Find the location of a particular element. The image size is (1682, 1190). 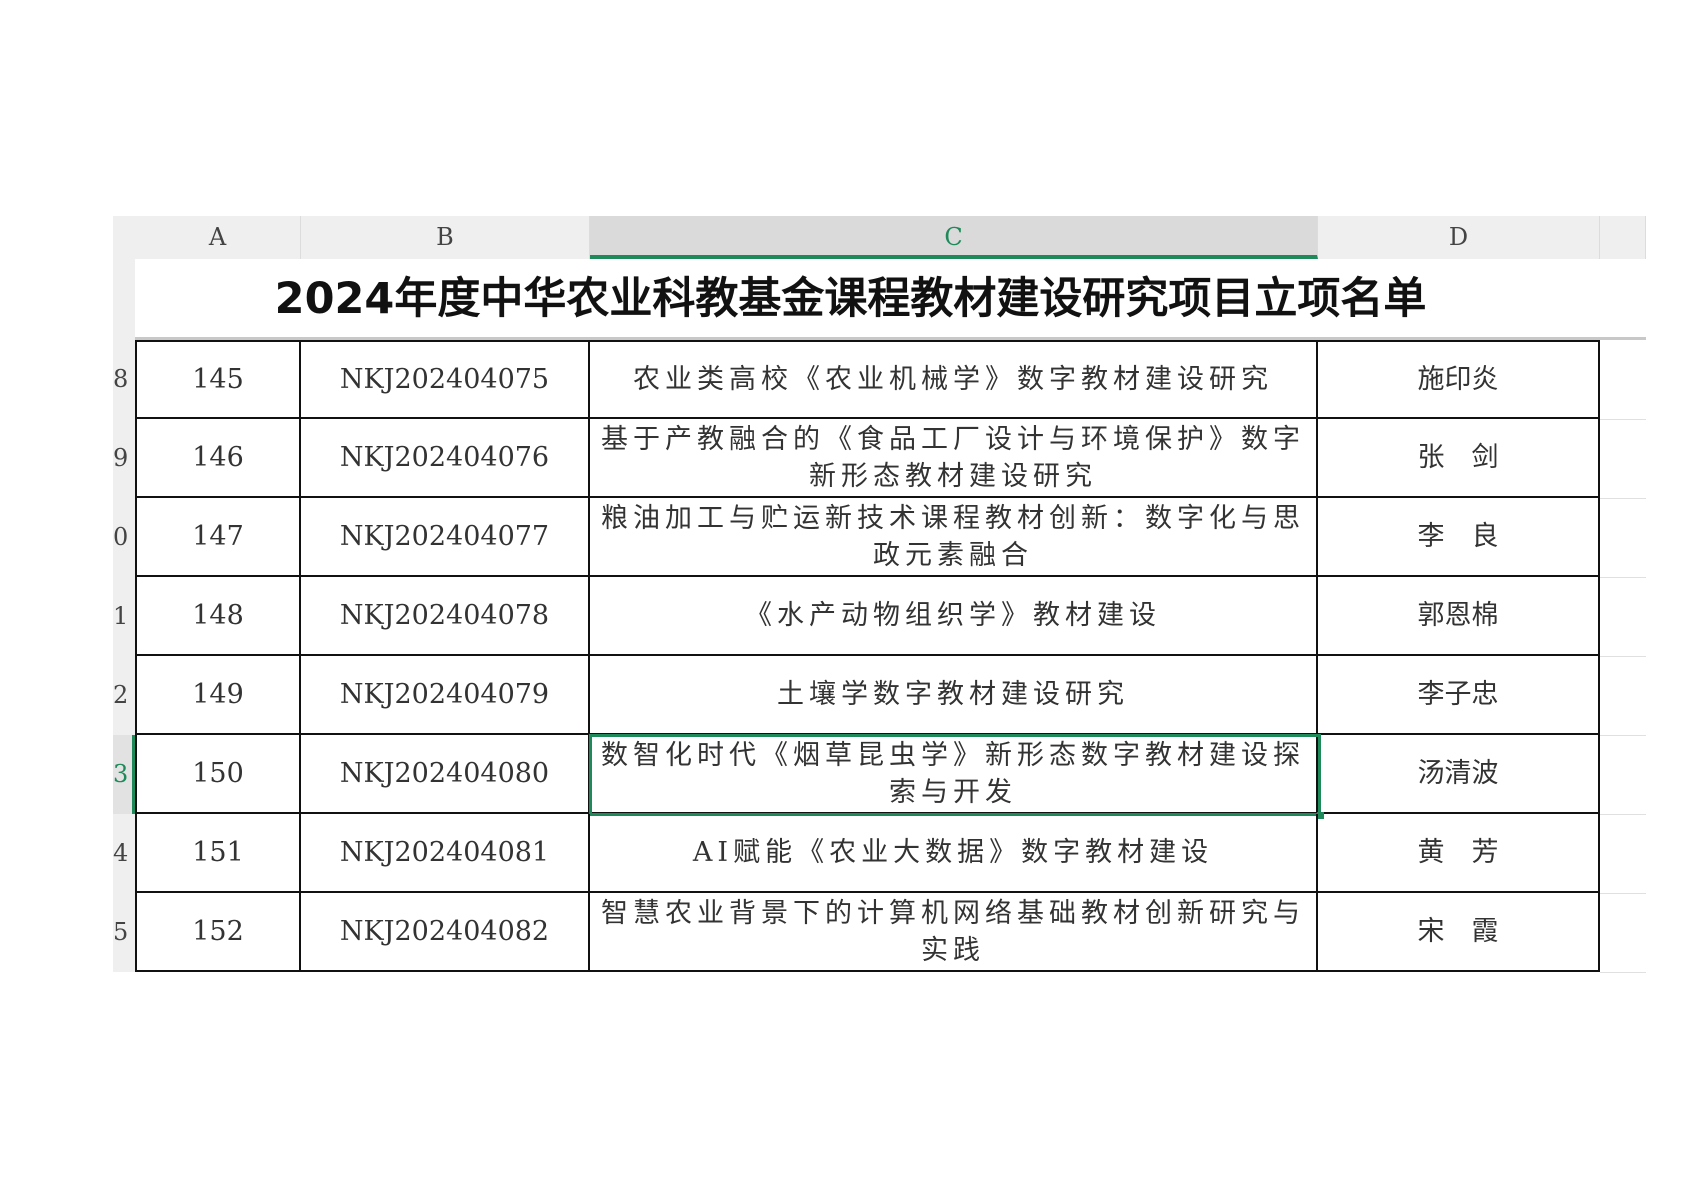

cell-code: NKJ202404076 is located at coordinates (445, 458).